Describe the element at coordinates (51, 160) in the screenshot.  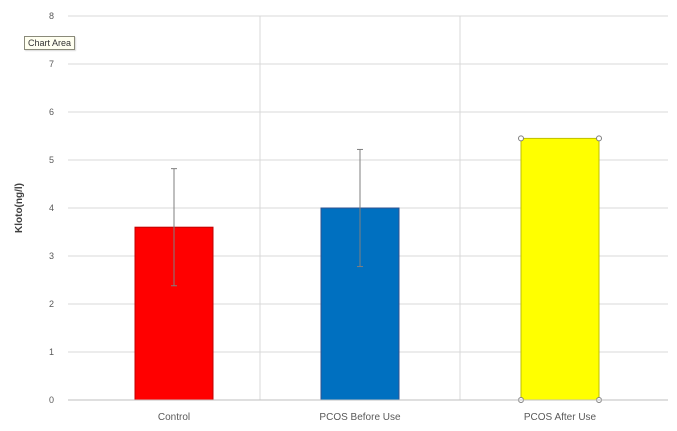
I see `y-tick-label: 5` at that location.